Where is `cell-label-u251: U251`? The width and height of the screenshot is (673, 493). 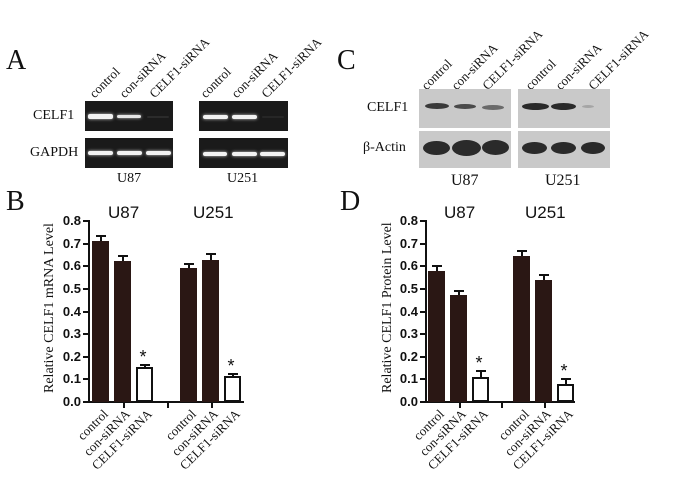 cell-label-u251: U251 is located at coordinates (563, 180).